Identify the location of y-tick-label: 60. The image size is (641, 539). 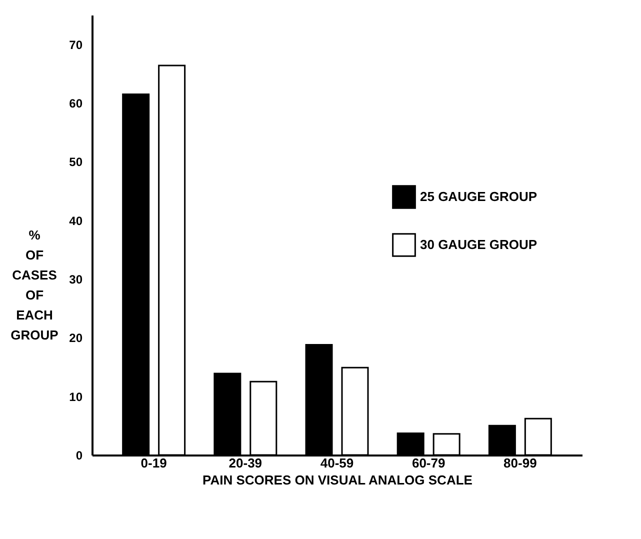
(76, 103).